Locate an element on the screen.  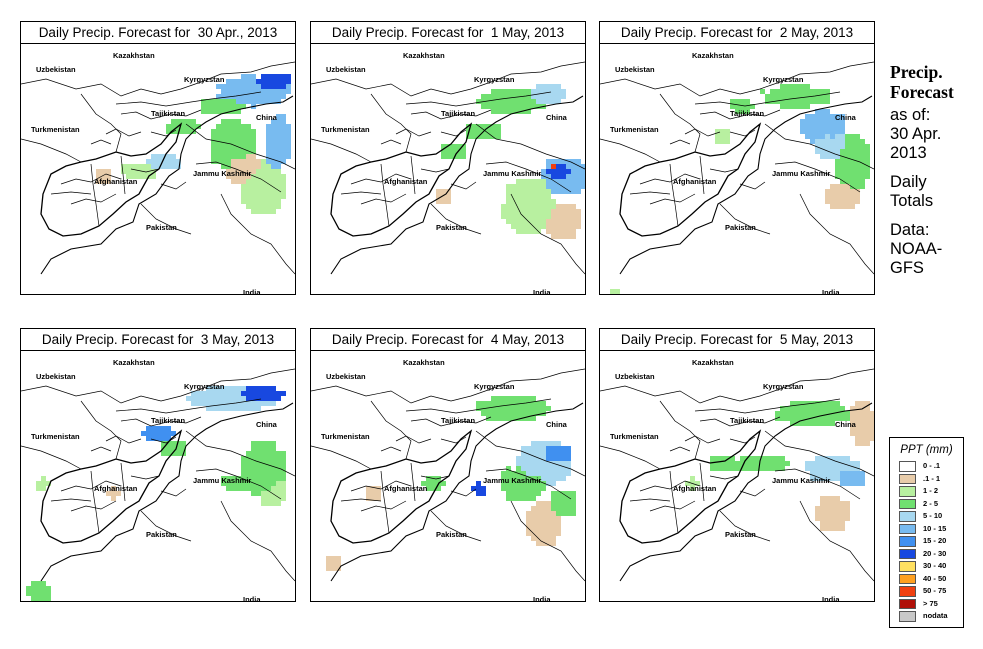
map-label-kazakhstan: Kazakhstan is located at coordinates (713, 55).